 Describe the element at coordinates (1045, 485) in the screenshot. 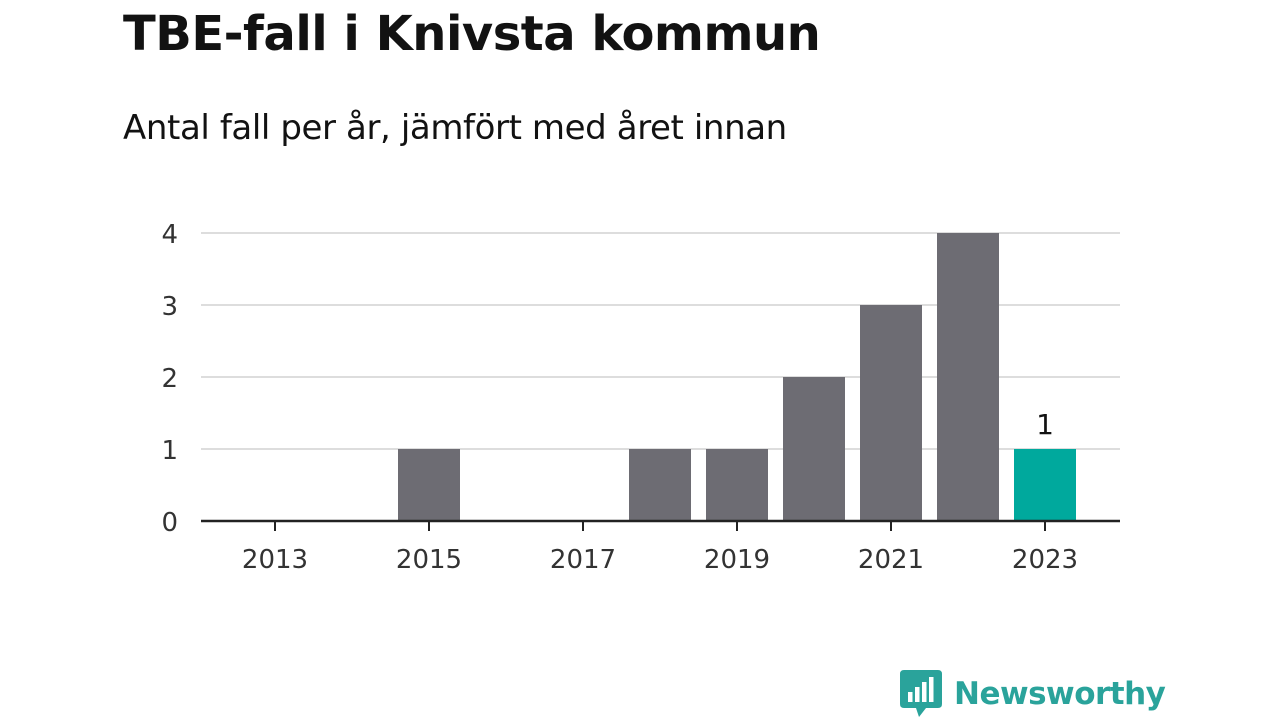

I see `bar-2023` at that location.